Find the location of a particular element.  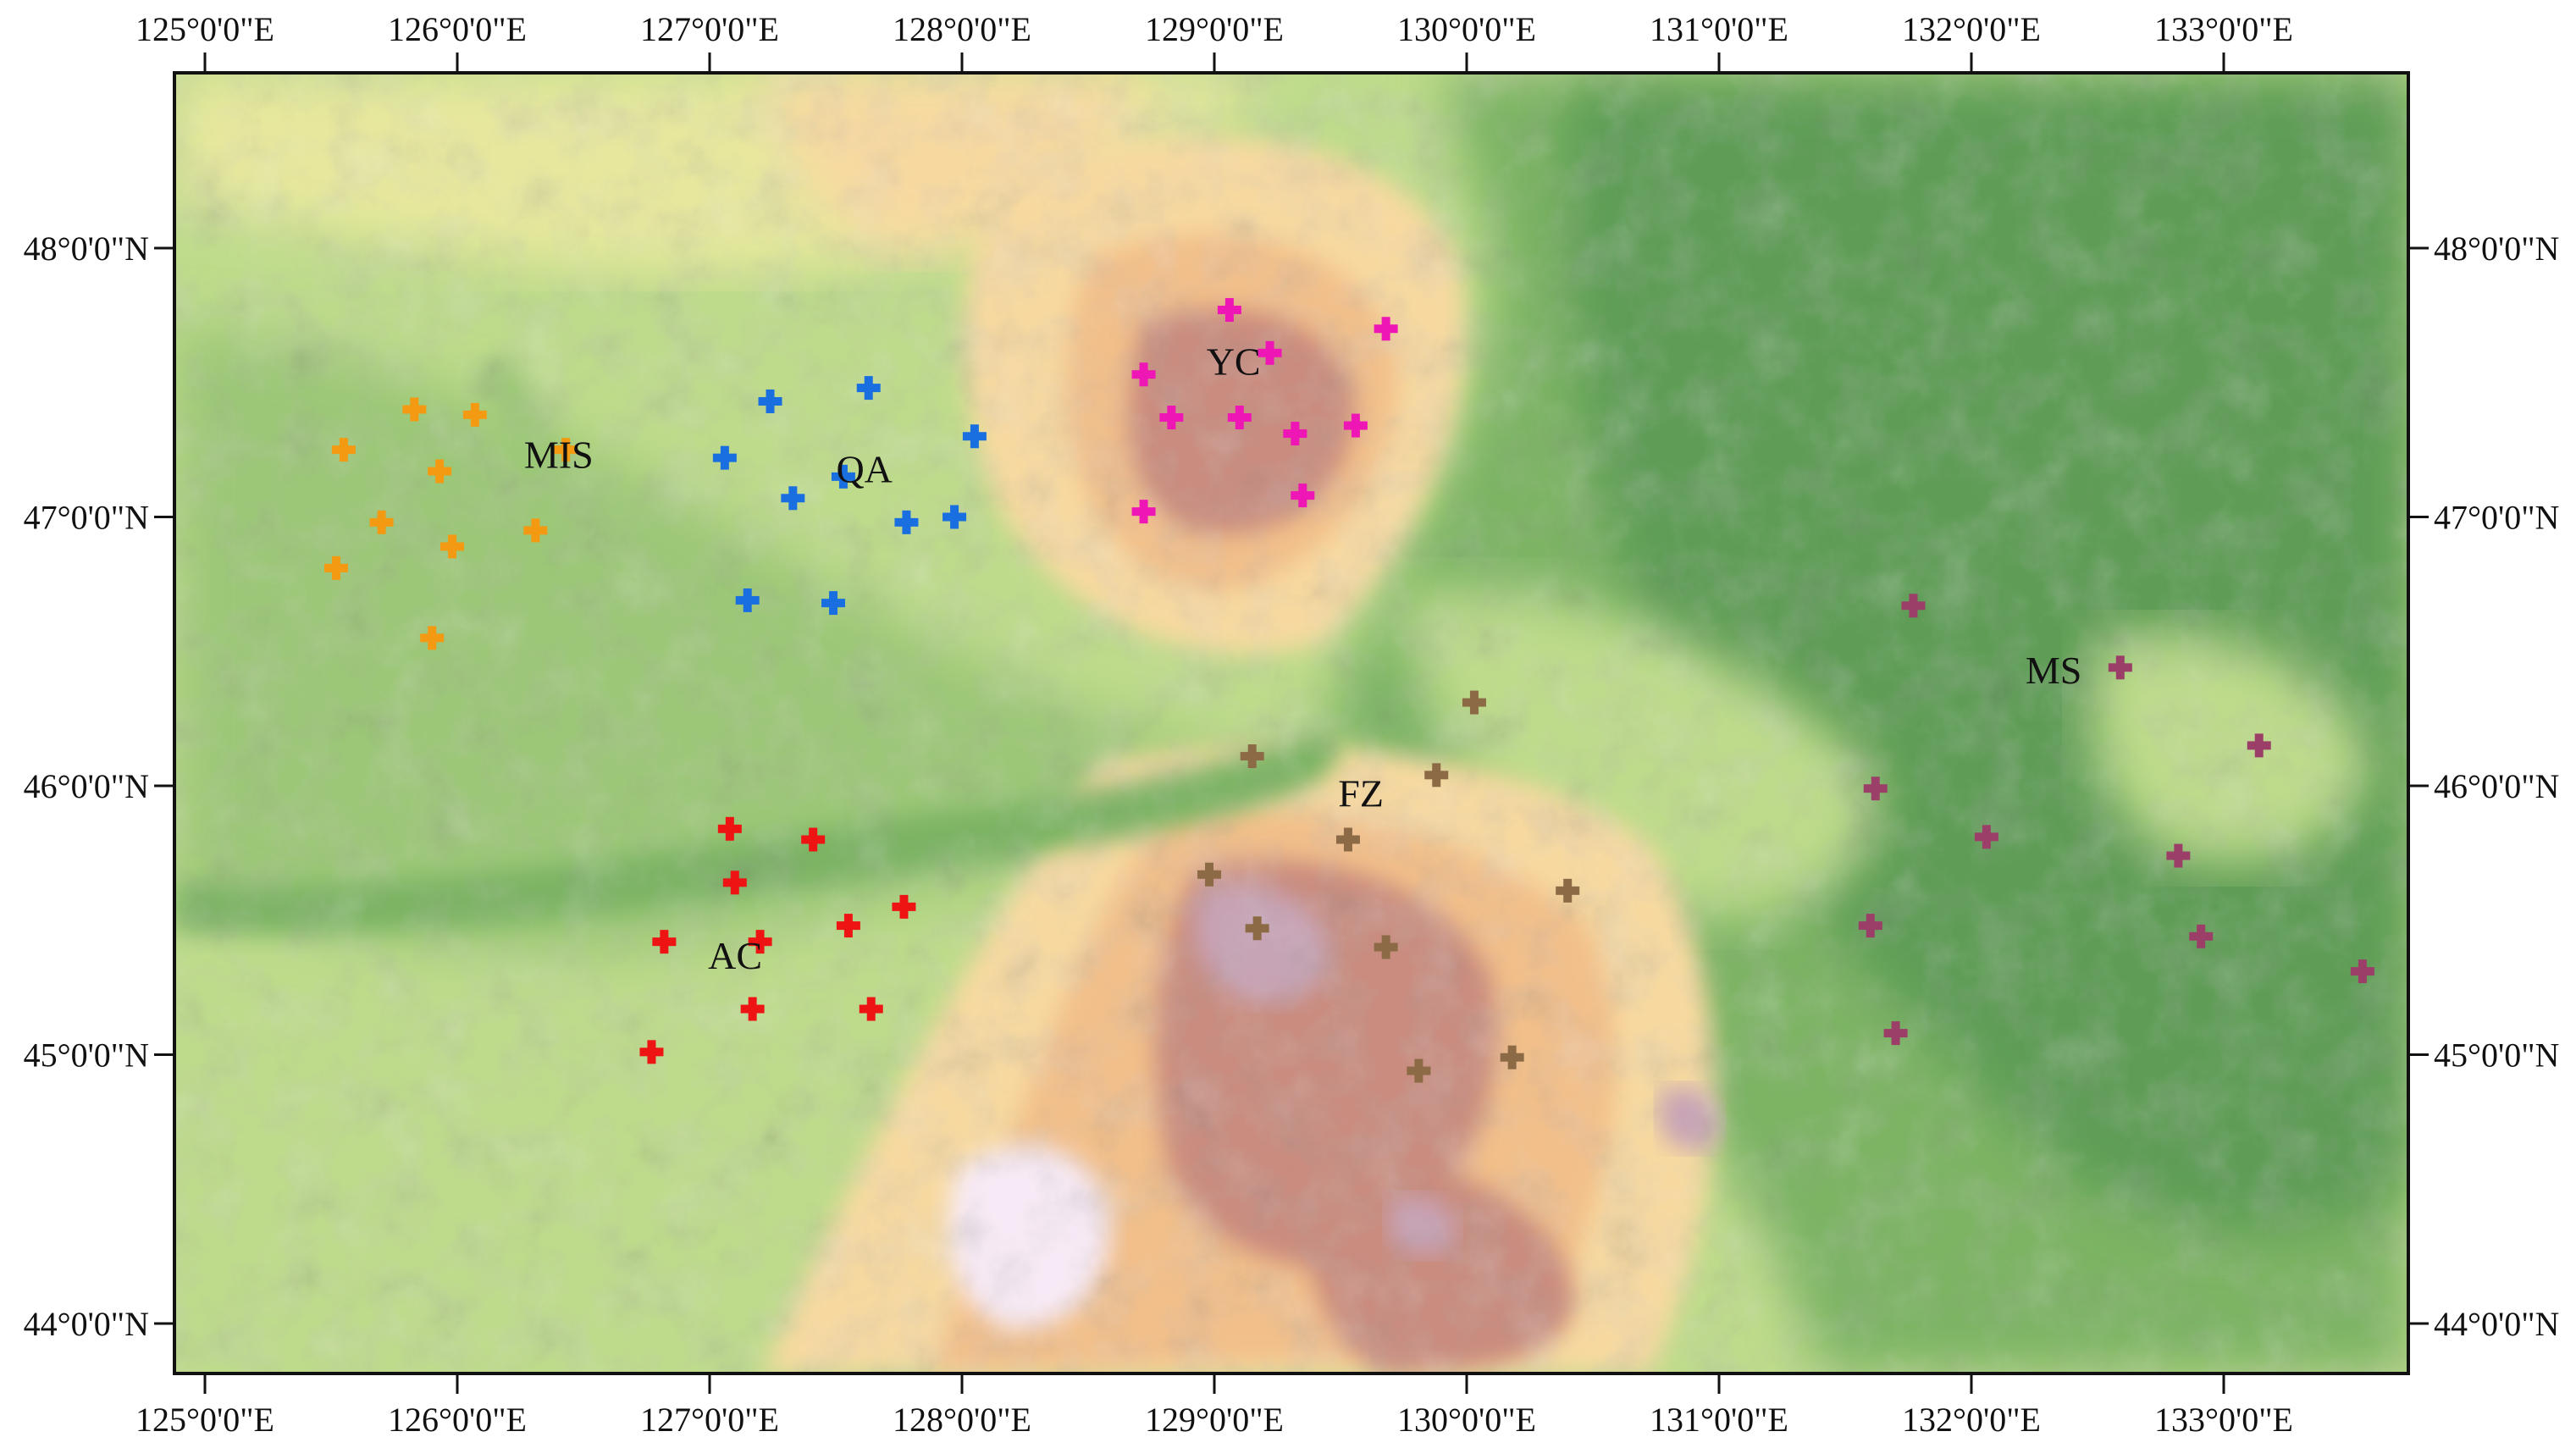

y-axis-label-right: 44°0'0"N is located at coordinates (2496, 1324).